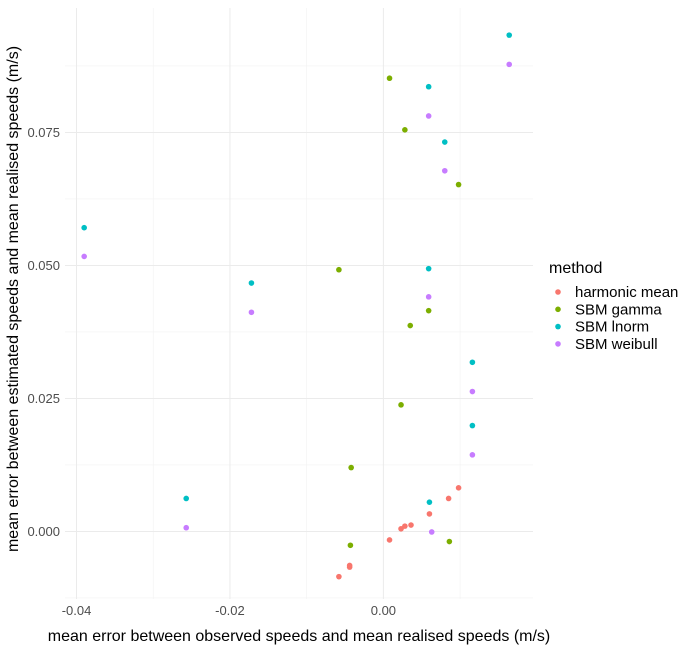  What do you see at coordinates (77, 610) in the screenshot?
I see `x-tick-label: -0.04` at bounding box center [77, 610].